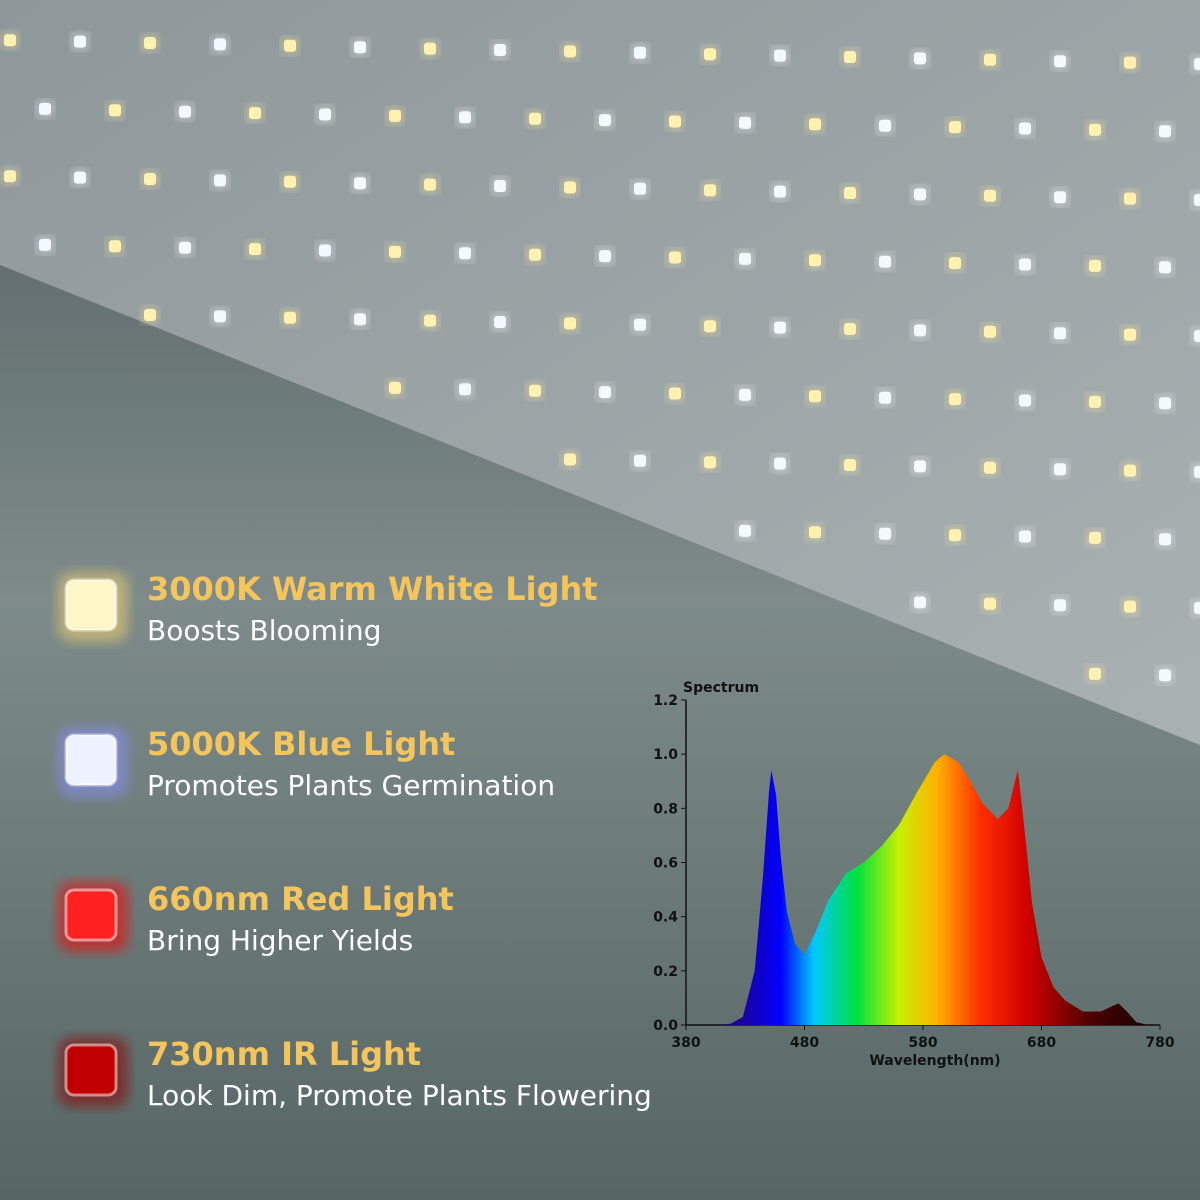  Describe the element at coordinates (934, 1061) in the screenshot. I see `x-axis-title: Wavelength(nm)` at that location.